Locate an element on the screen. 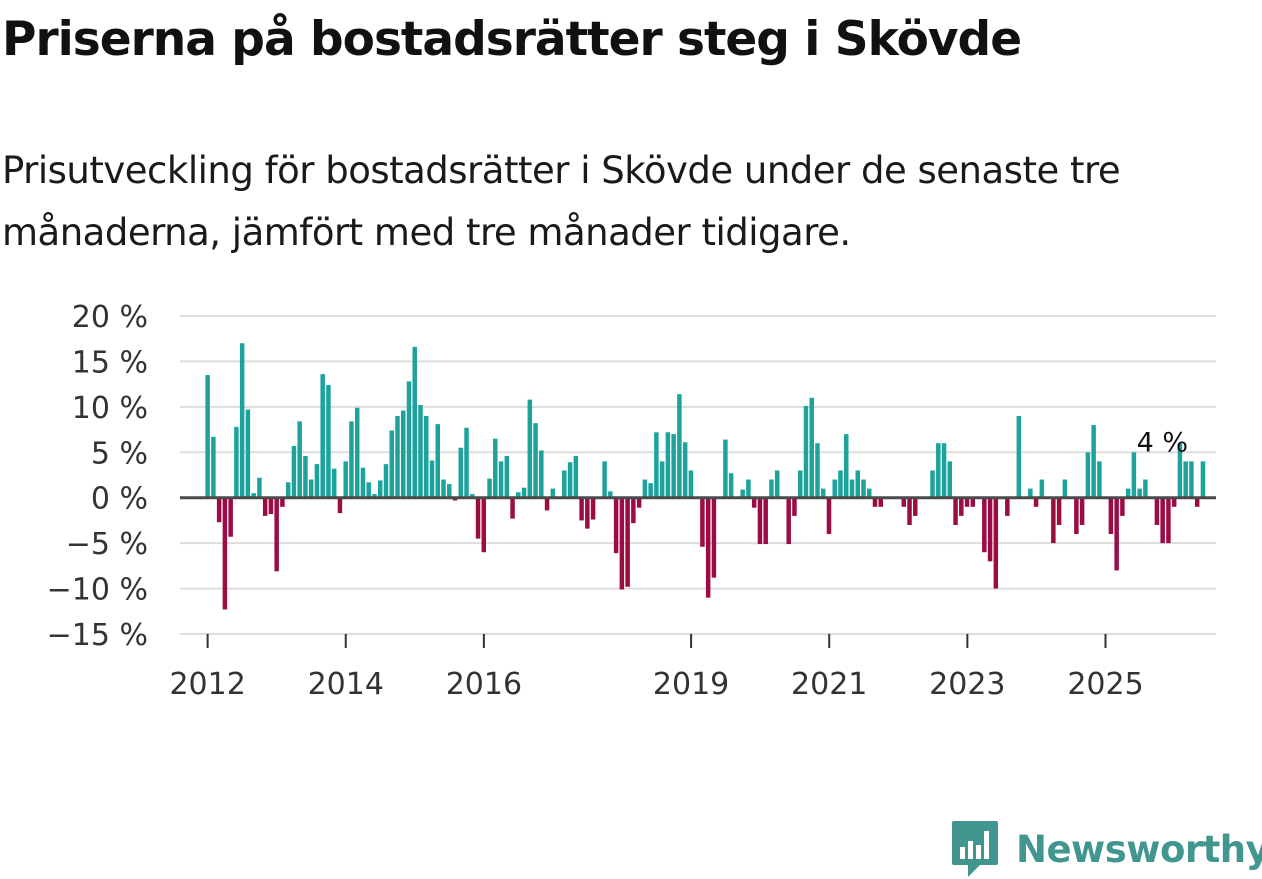  newsworthy-logo: Newsworthy is located at coordinates (1106, 849).